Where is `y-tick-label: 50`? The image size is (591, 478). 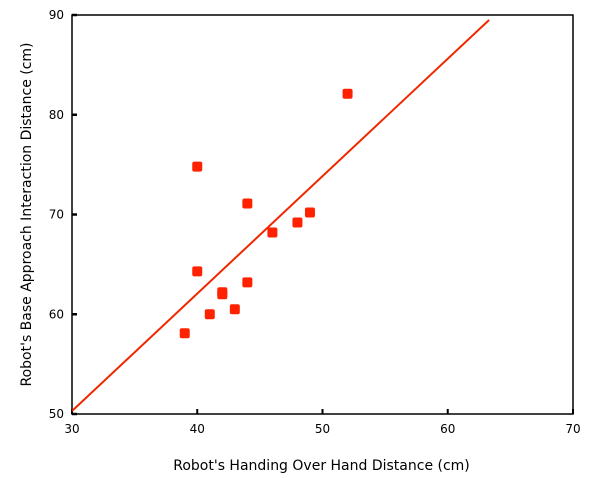
y-tick-label: 50 is located at coordinates (56, 414).